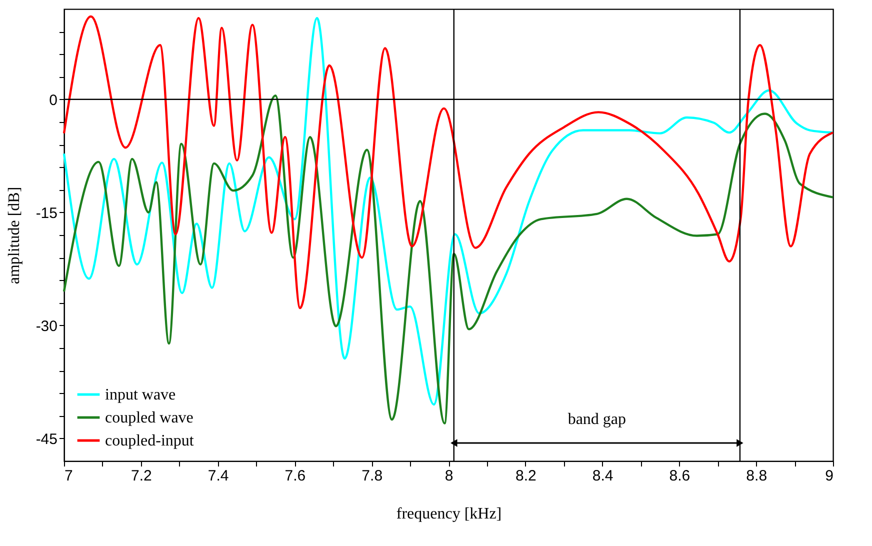 This screenshot has width=872, height=546. Describe the element at coordinates (372, 476) in the screenshot. I see `x-tick-label: 7.8` at that location.